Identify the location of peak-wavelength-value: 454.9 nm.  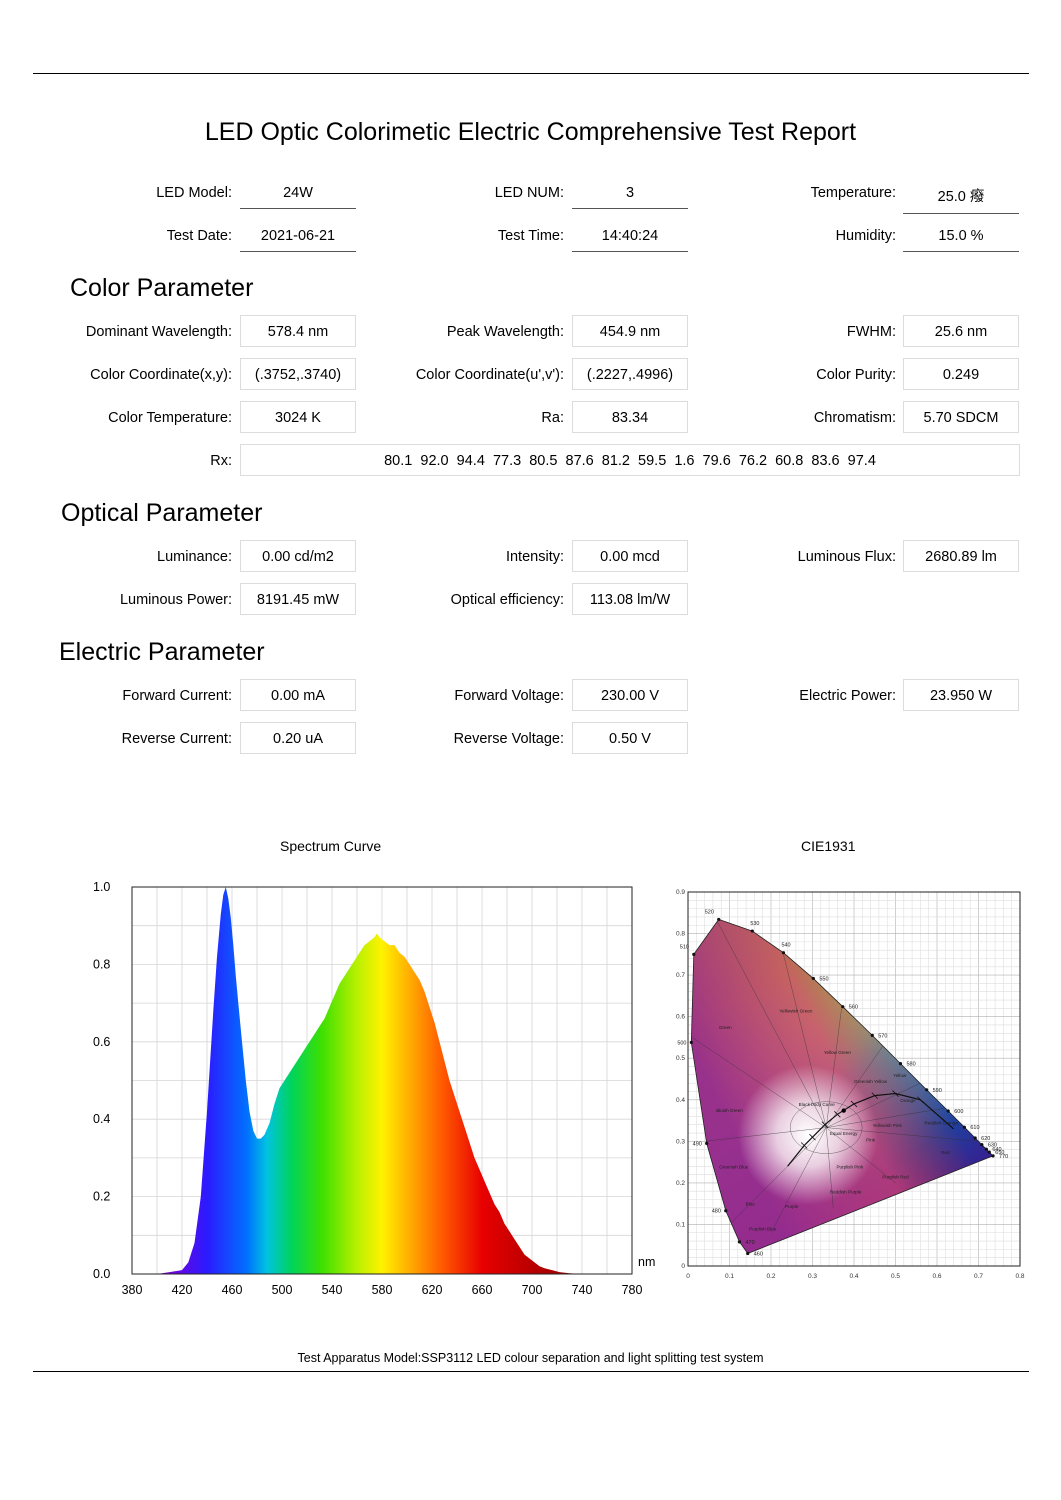
(630, 331).